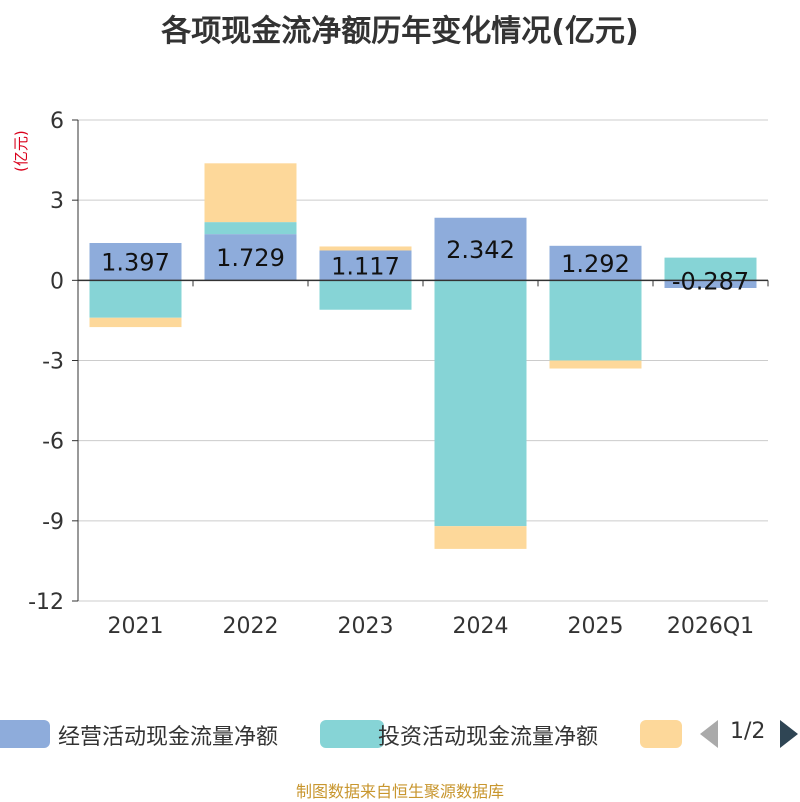  What do you see at coordinates (709, 734) in the screenshot?
I see `legend-prev-page-icon` at bounding box center [709, 734].